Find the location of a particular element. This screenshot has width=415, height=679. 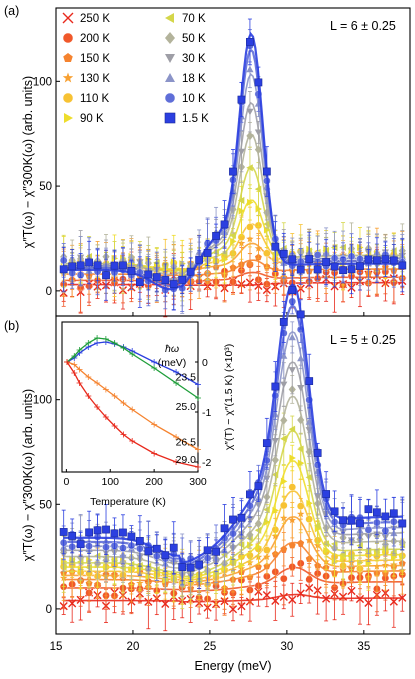

legend-marker-110-k is located at coordinates (68, 98).